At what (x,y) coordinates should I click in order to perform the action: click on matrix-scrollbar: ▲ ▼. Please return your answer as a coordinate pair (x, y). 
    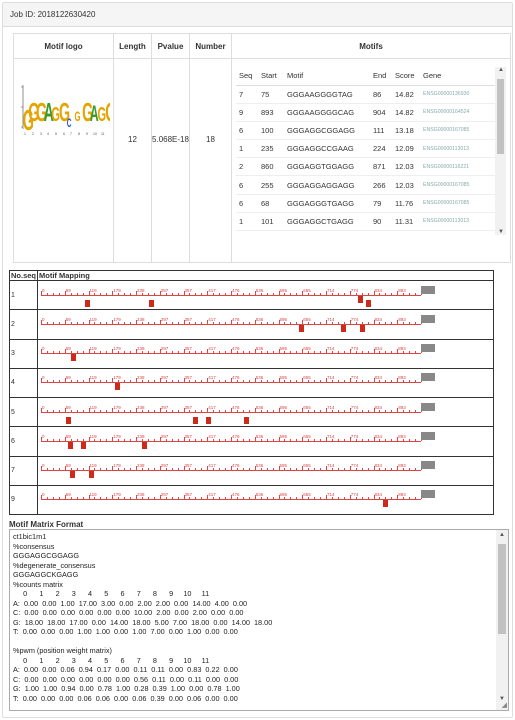
    Looking at the image, I should click on (502, 620).